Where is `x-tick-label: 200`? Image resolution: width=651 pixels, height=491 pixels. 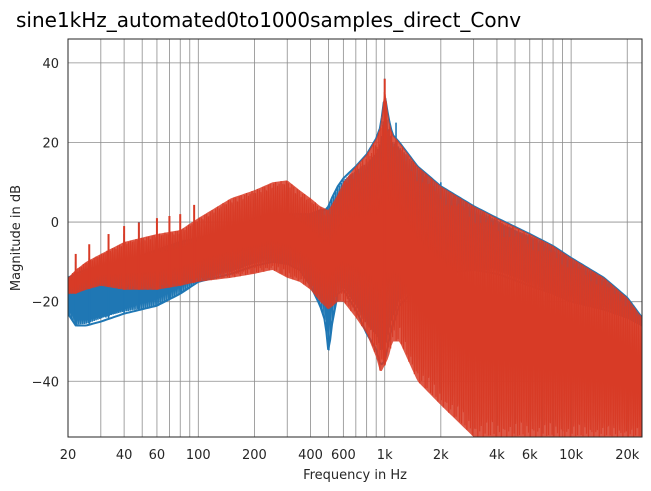 x-tick-label: 200 is located at coordinates (254, 455).